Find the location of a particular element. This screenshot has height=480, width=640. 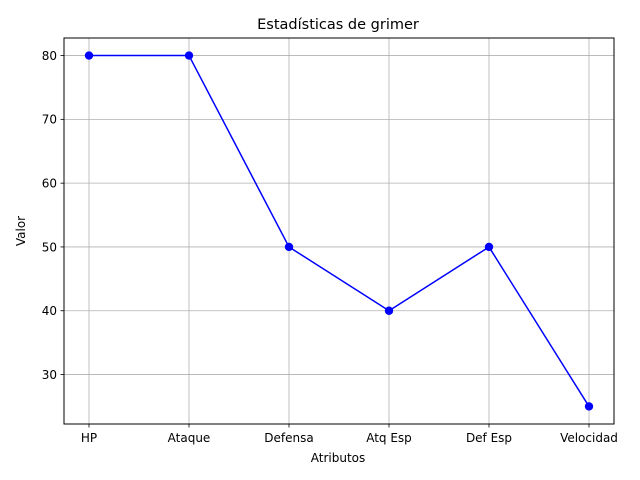

x-axis-label: Atributos is located at coordinates (338, 458).